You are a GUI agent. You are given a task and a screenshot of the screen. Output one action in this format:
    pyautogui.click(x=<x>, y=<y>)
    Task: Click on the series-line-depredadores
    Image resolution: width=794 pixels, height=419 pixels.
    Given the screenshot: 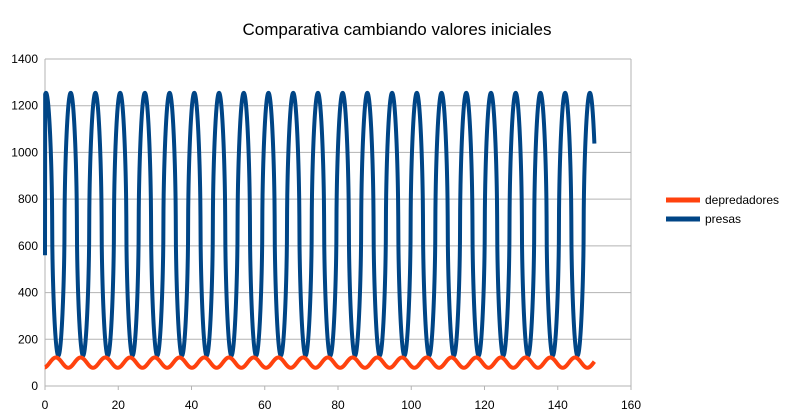 What is the action you would take?
    pyautogui.click(x=320, y=362)
    